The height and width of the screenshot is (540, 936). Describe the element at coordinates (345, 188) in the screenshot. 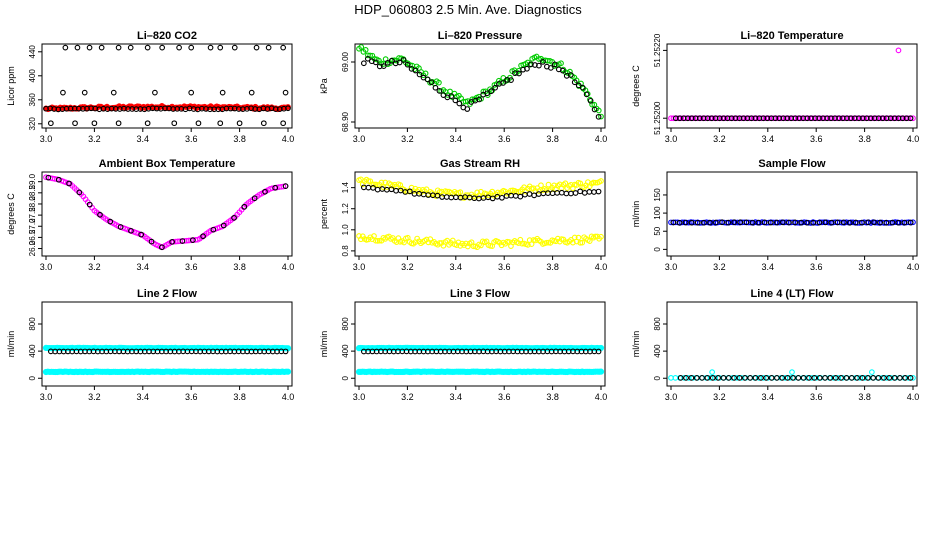

I see `y-tick-label: 1.4` at that location.